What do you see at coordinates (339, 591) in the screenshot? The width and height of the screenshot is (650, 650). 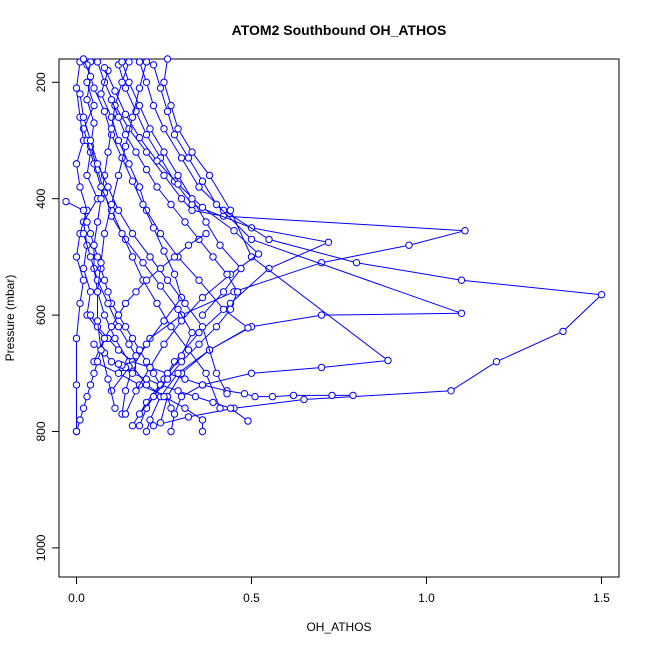 I see `x-axis: 0.0 0.5 1.0 1.5` at bounding box center [339, 591].